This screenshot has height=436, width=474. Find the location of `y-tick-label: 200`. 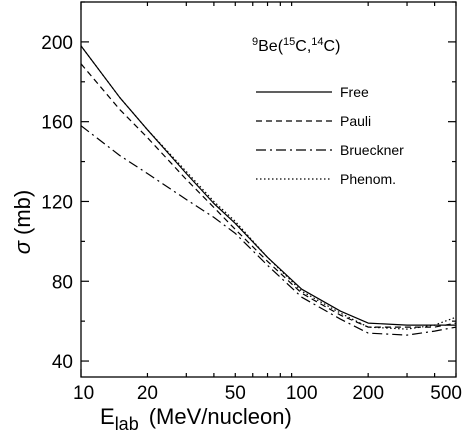

y-tick-label: 200 is located at coordinates (57, 43).